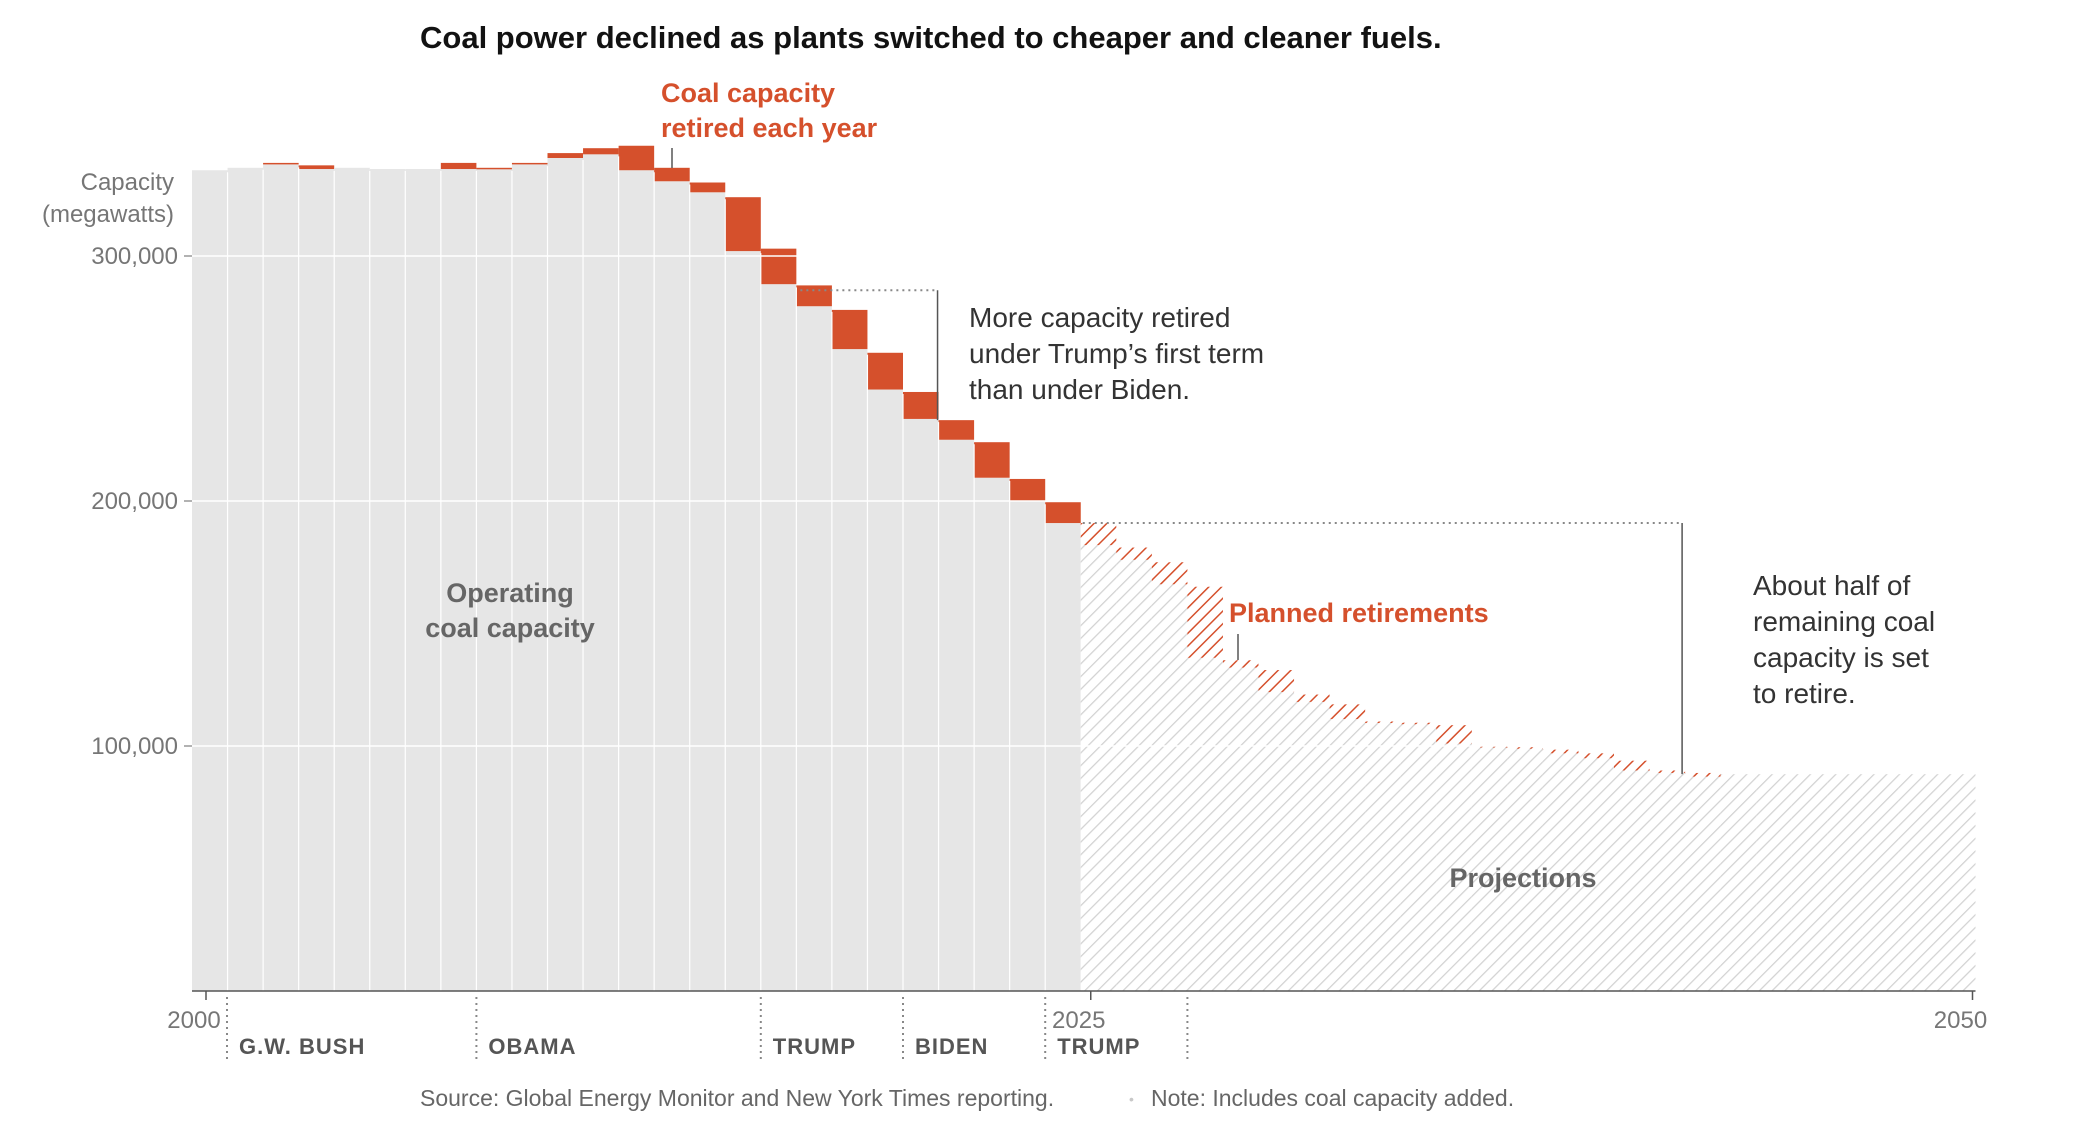  Describe the element at coordinates (316, 580) in the screenshot. I see `operating-bar-2003` at that location.